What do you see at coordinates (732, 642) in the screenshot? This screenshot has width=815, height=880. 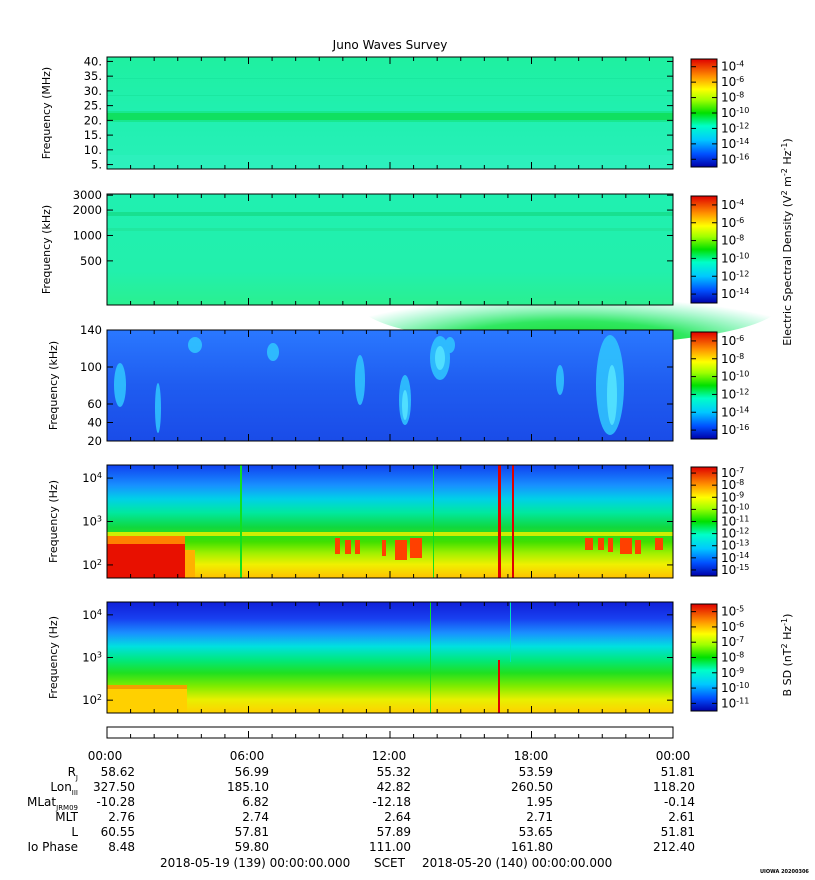 I see `colorbar-5-label: 10⁻⁷` at bounding box center [732, 642].